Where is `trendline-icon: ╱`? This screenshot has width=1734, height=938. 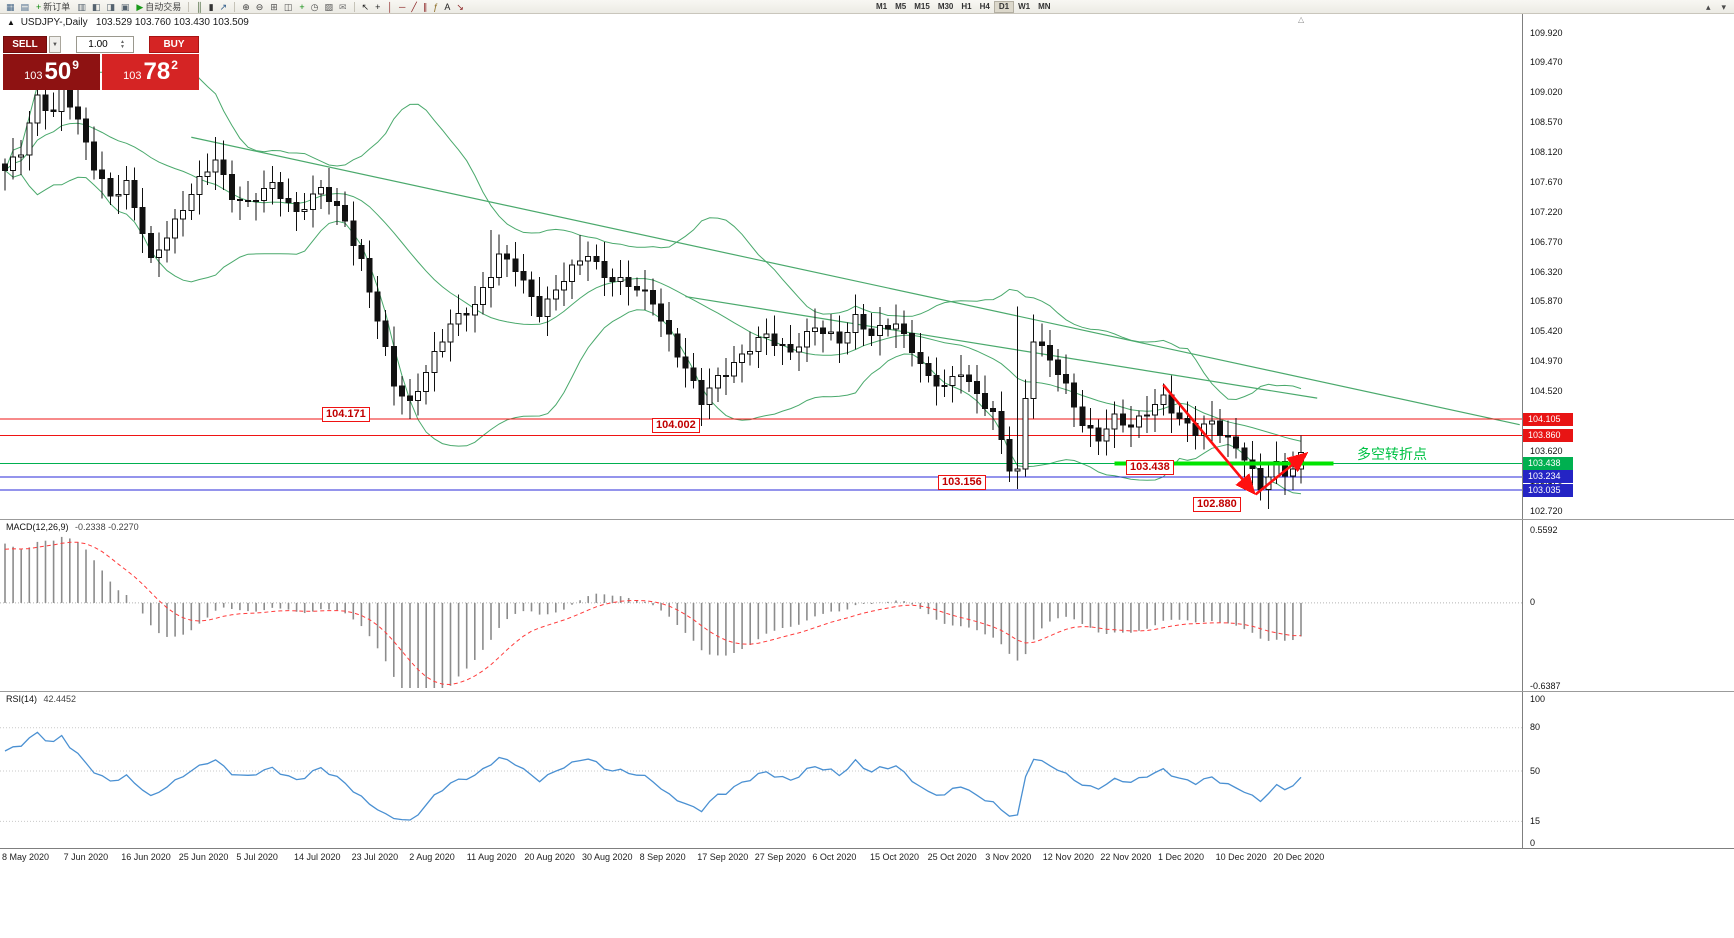
trendline-icon: ╱ is located at coordinates (414, 6).